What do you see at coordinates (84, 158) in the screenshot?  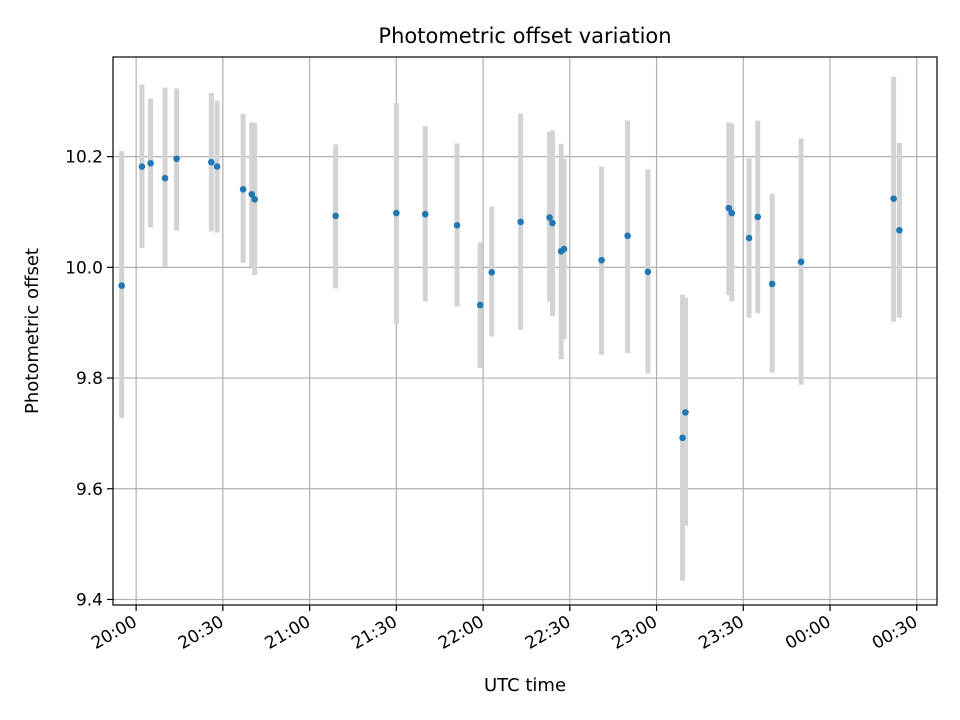 I see `y-tick-label: 10.2` at bounding box center [84, 158].